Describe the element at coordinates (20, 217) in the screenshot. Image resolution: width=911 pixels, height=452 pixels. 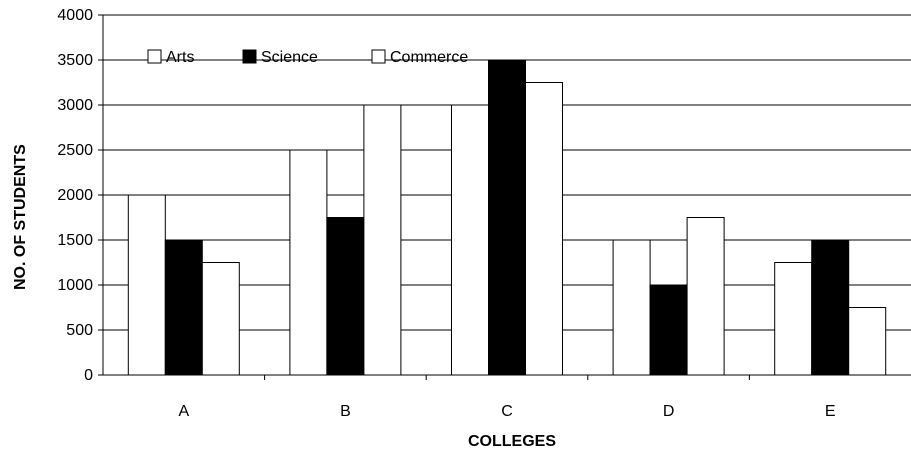
I see `y-axis-title: NO. OF STUDENTS` at that location.